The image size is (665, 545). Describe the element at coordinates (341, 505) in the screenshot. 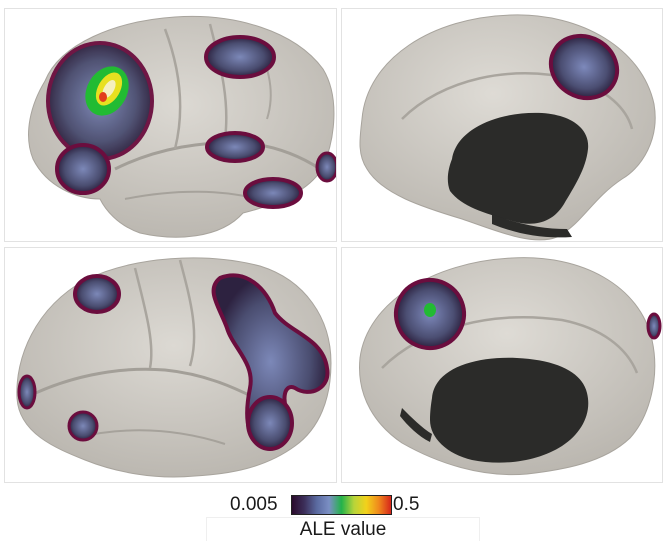

I see `colorbar` at that location.